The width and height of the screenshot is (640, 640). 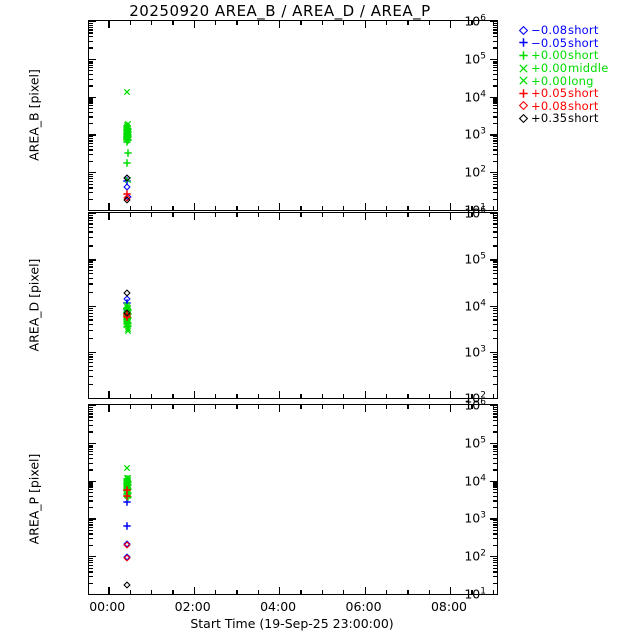 I want to click on y-axis-tick-label: 105, so click(x=475, y=59).